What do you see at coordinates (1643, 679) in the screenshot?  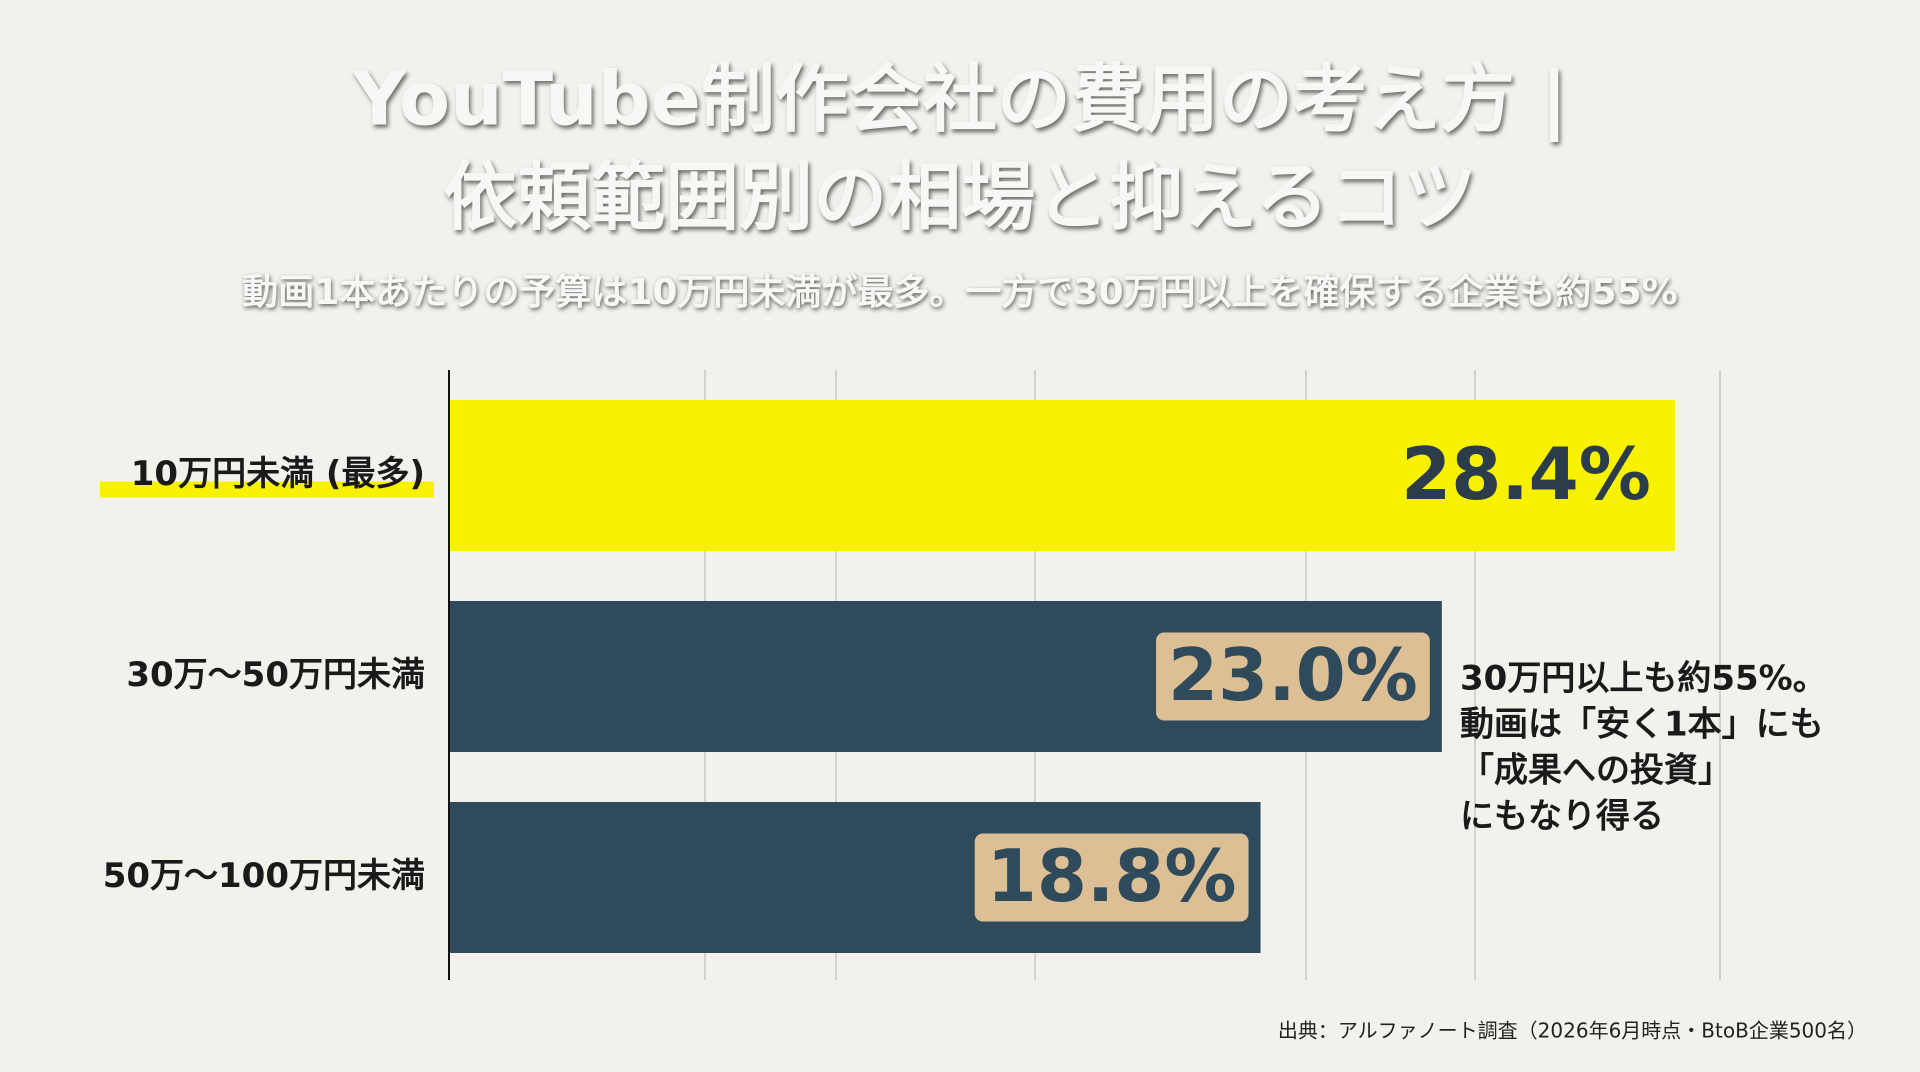 I see `annotation: 30万円以上も約55%。` at bounding box center [1643, 679].